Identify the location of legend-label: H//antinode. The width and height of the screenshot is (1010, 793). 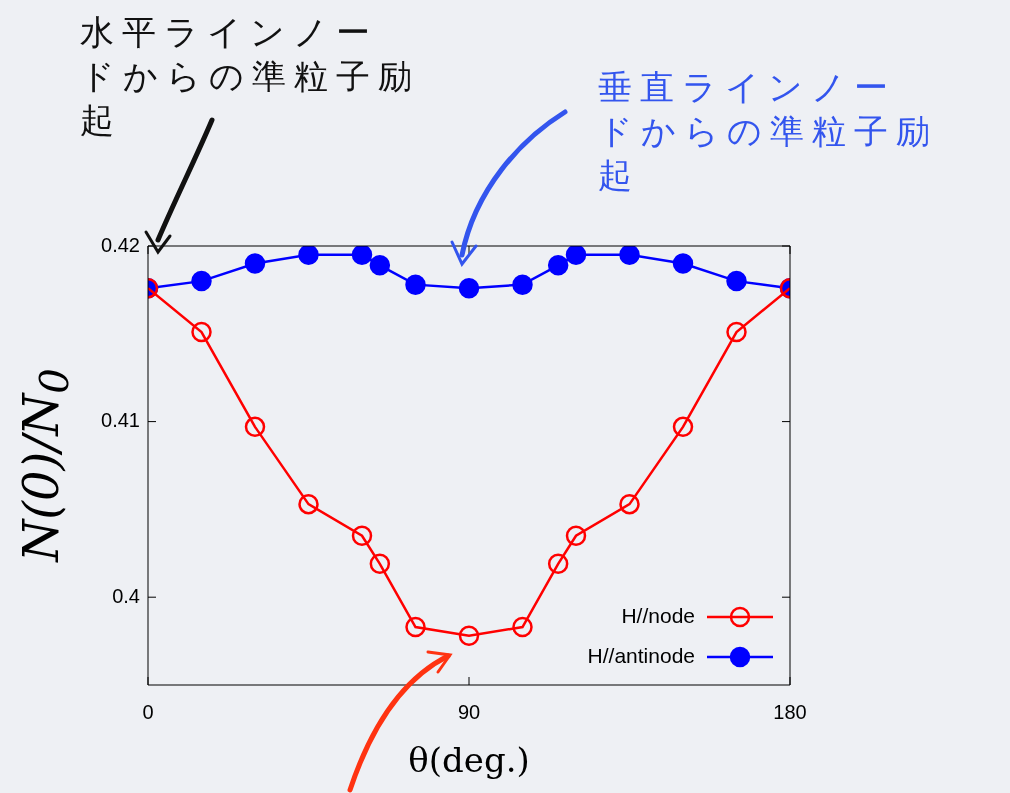
(641, 655).